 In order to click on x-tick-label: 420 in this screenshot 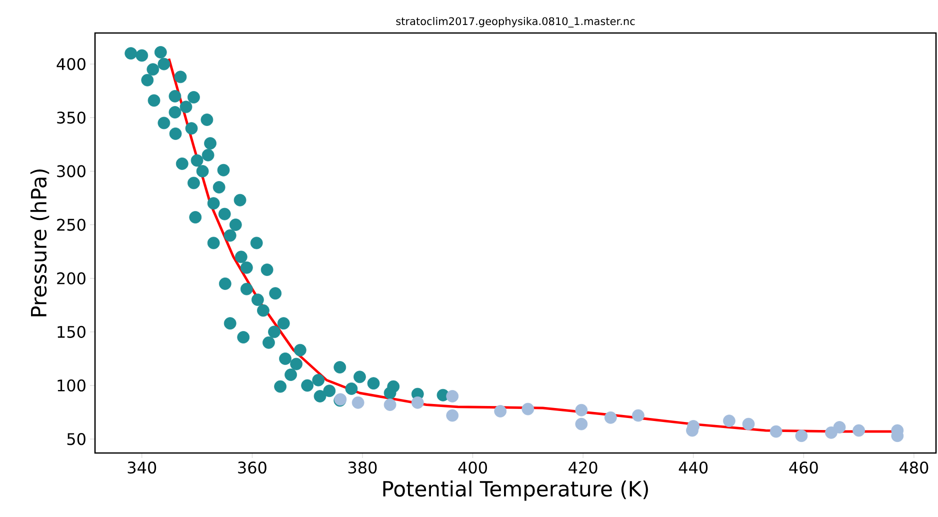, I will do `click(583, 468)`.